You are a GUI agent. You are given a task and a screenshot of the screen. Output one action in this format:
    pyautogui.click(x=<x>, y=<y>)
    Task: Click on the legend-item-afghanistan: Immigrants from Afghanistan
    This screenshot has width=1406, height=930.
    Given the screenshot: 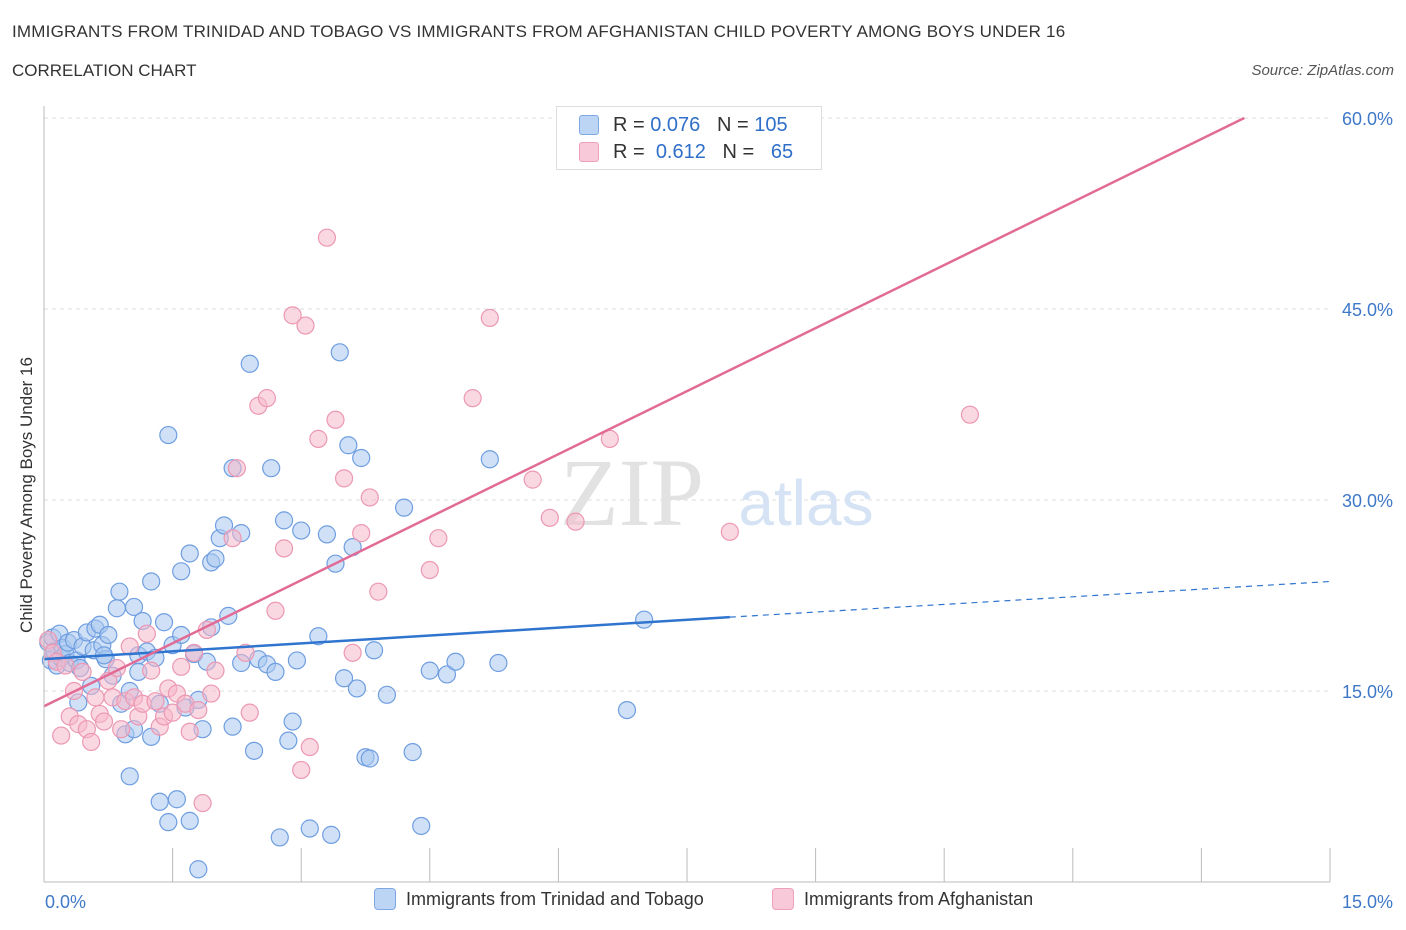 What is the action you would take?
    pyautogui.click(x=902, y=899)
    